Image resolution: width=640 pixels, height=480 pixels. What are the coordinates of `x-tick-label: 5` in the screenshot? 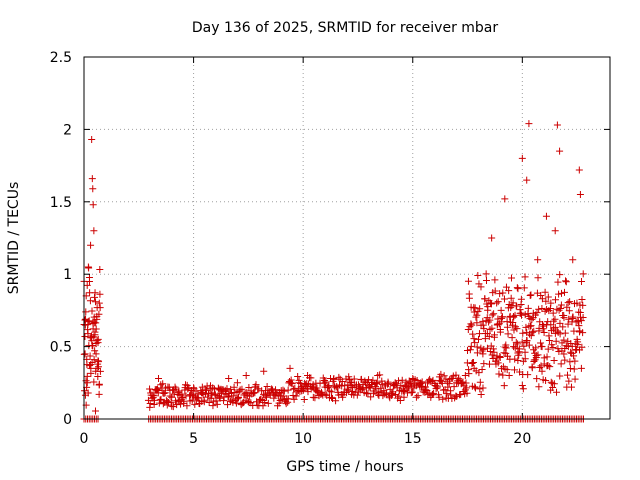 It's located at (193, 439).